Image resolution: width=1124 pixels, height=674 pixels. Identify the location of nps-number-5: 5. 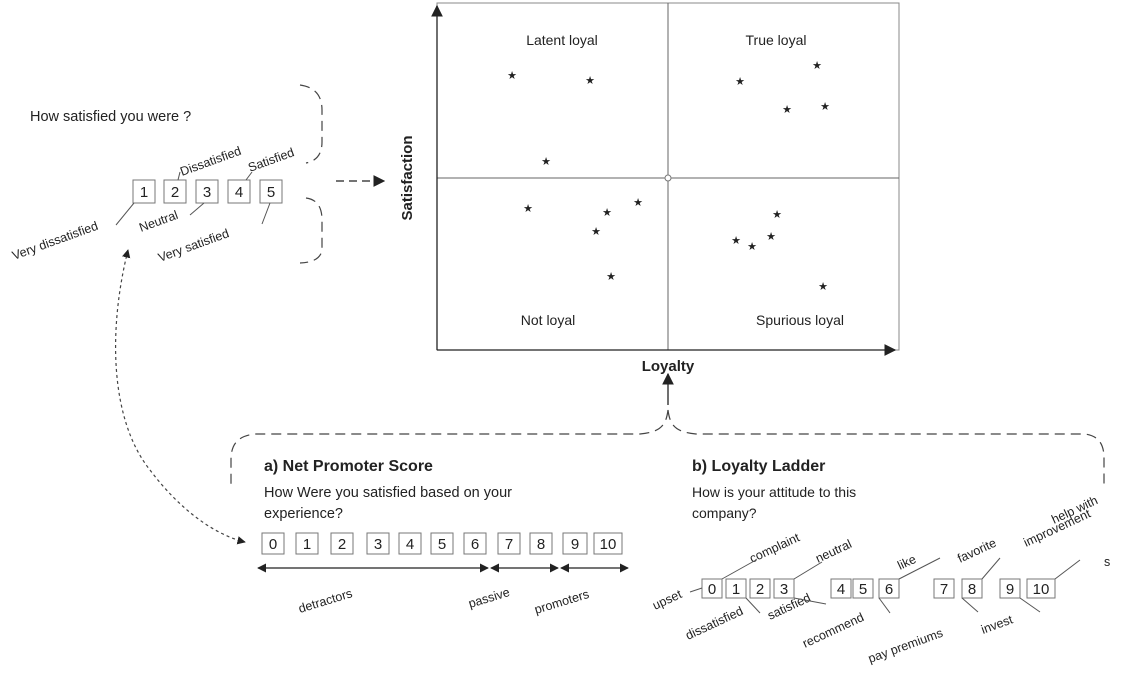
(442, 544).